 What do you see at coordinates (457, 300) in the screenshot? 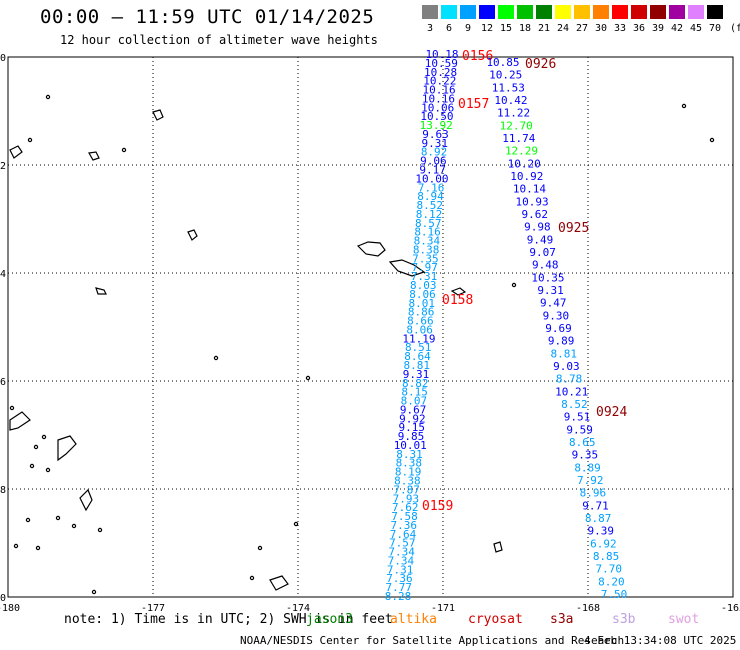
I see `pass-time-label: 0158` at bounding box center [457, 300].